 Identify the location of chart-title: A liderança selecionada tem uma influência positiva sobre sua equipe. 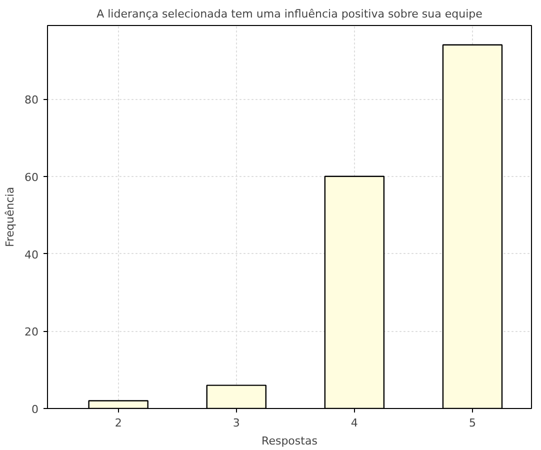
(289, 14).